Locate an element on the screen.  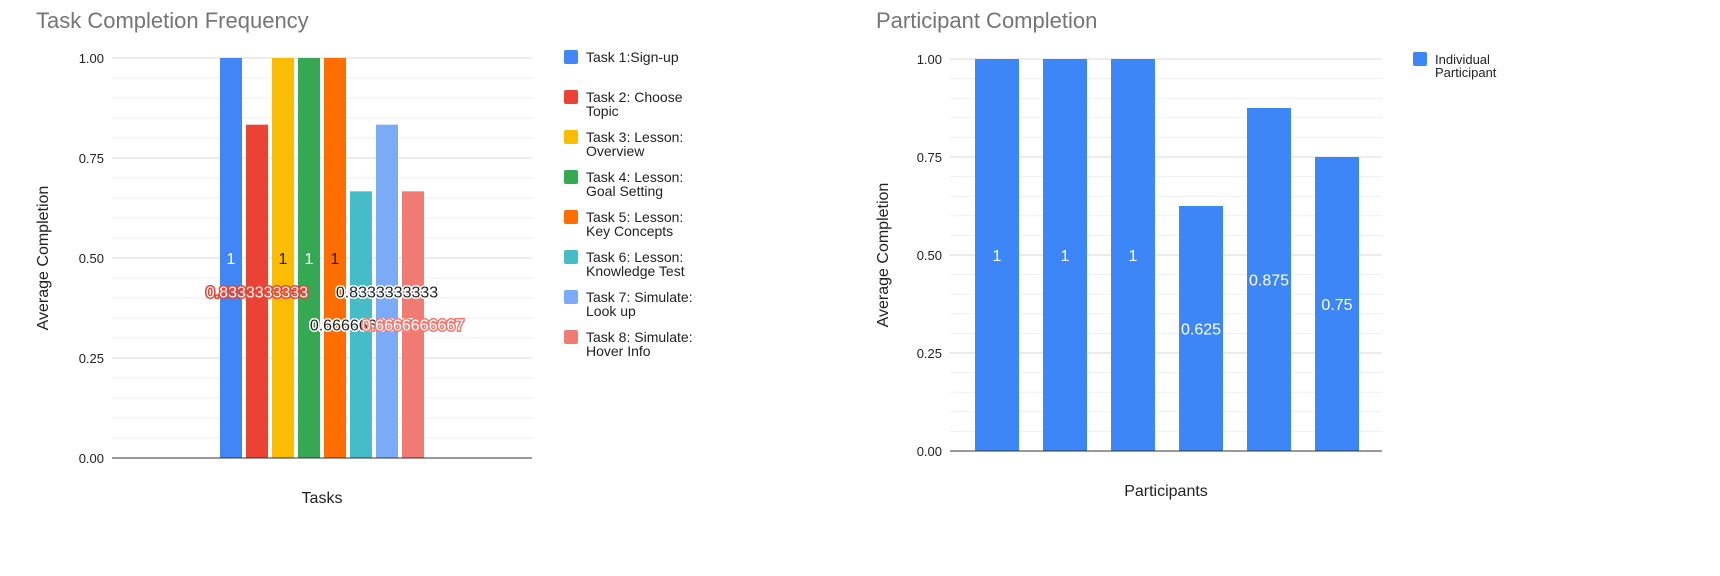
data-label: 0.875 is located at coordinates (1269, 281).